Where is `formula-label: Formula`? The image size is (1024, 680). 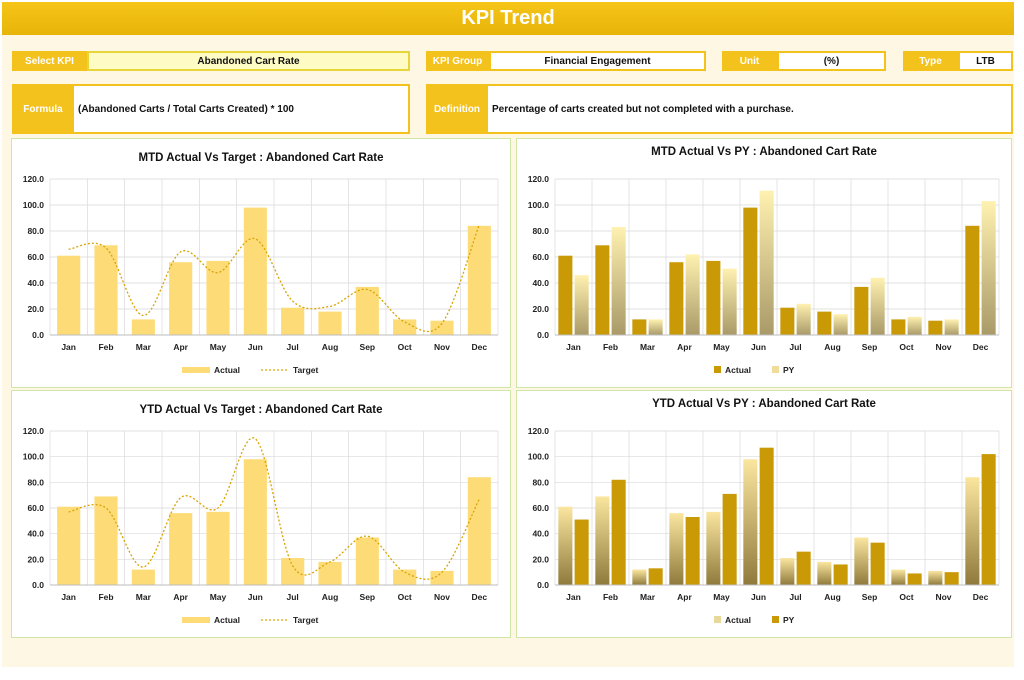 formula-label: Formula is located at coordinates (43, 109).